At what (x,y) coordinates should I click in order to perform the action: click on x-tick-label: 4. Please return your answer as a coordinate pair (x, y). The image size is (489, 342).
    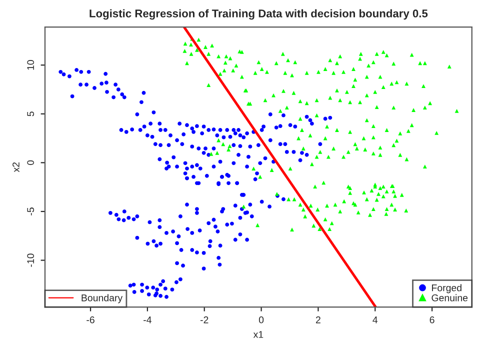
    Looking at the image, I should click on (375, 320).